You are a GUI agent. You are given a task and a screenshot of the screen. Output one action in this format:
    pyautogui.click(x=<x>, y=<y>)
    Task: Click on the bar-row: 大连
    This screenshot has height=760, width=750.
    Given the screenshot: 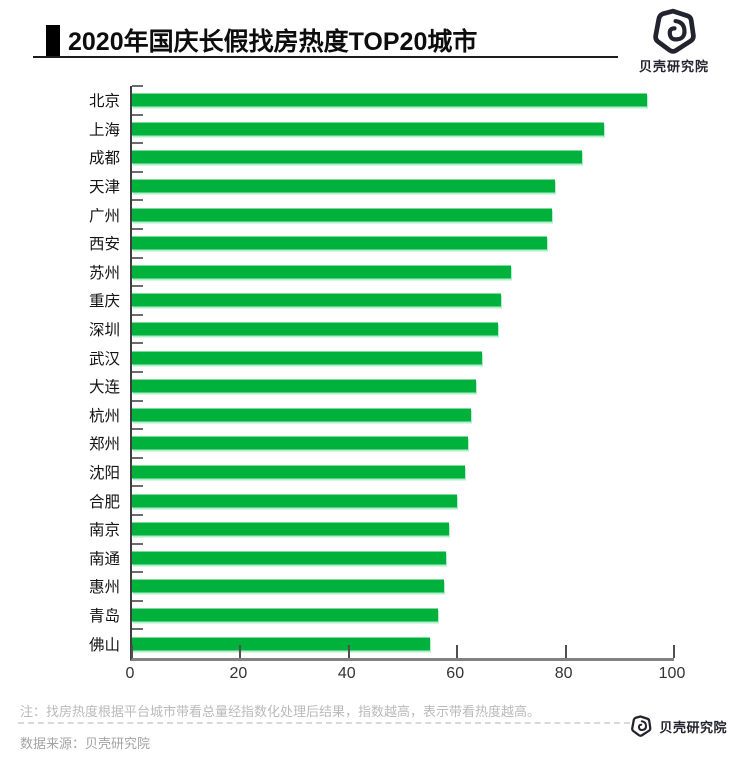 What is the action you would take?
    pyautogui.click(x=381, y=385)
    